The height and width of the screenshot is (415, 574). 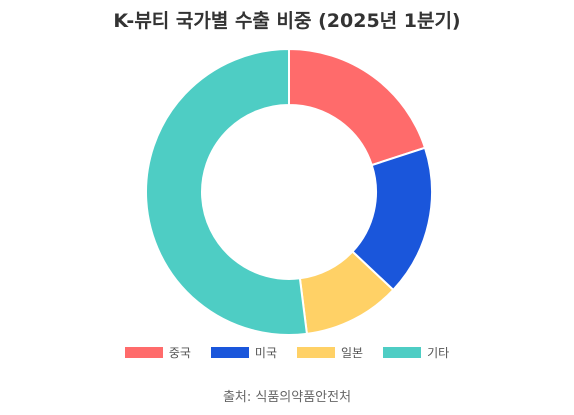 What do you see at coordinates (316, 352) in the screenshot?
I see `legend-swatch-japan` at bounding box center [316, 352].